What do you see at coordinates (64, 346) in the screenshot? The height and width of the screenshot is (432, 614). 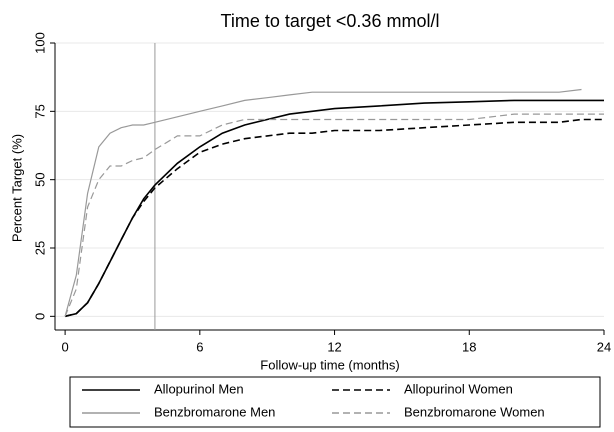 I see `x-tick-label: 0` at bounding box center [64, 346].